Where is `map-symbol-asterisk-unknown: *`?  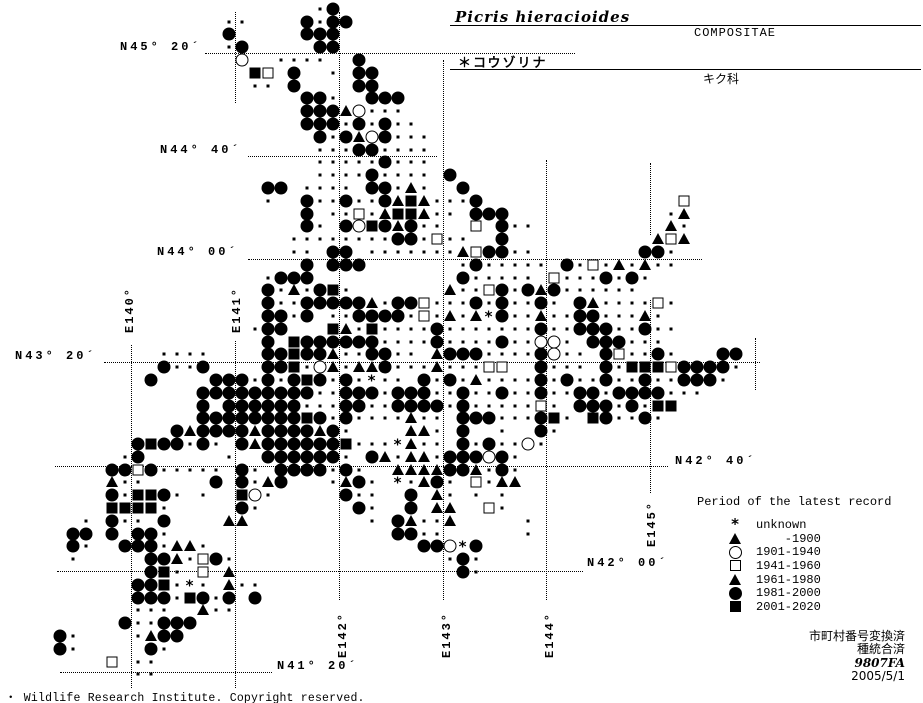 map-symbol-asterisk-unknown: * is located at coordinates (189, 585).